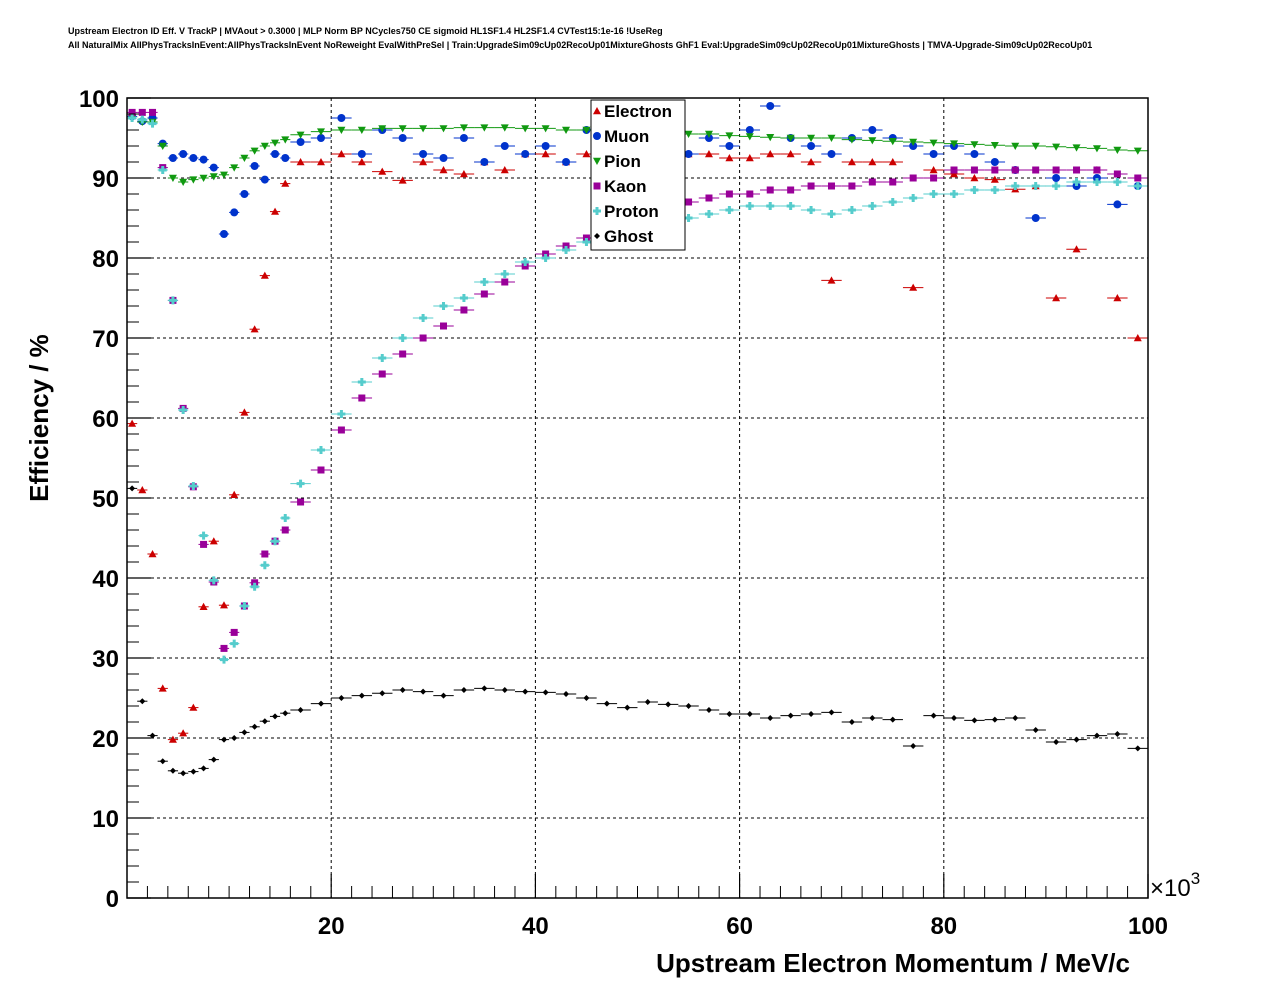 The width and height of the screenshot is (1276, 996). I want to click on legend-entry-kaon: Kaon, so click(620, 186).